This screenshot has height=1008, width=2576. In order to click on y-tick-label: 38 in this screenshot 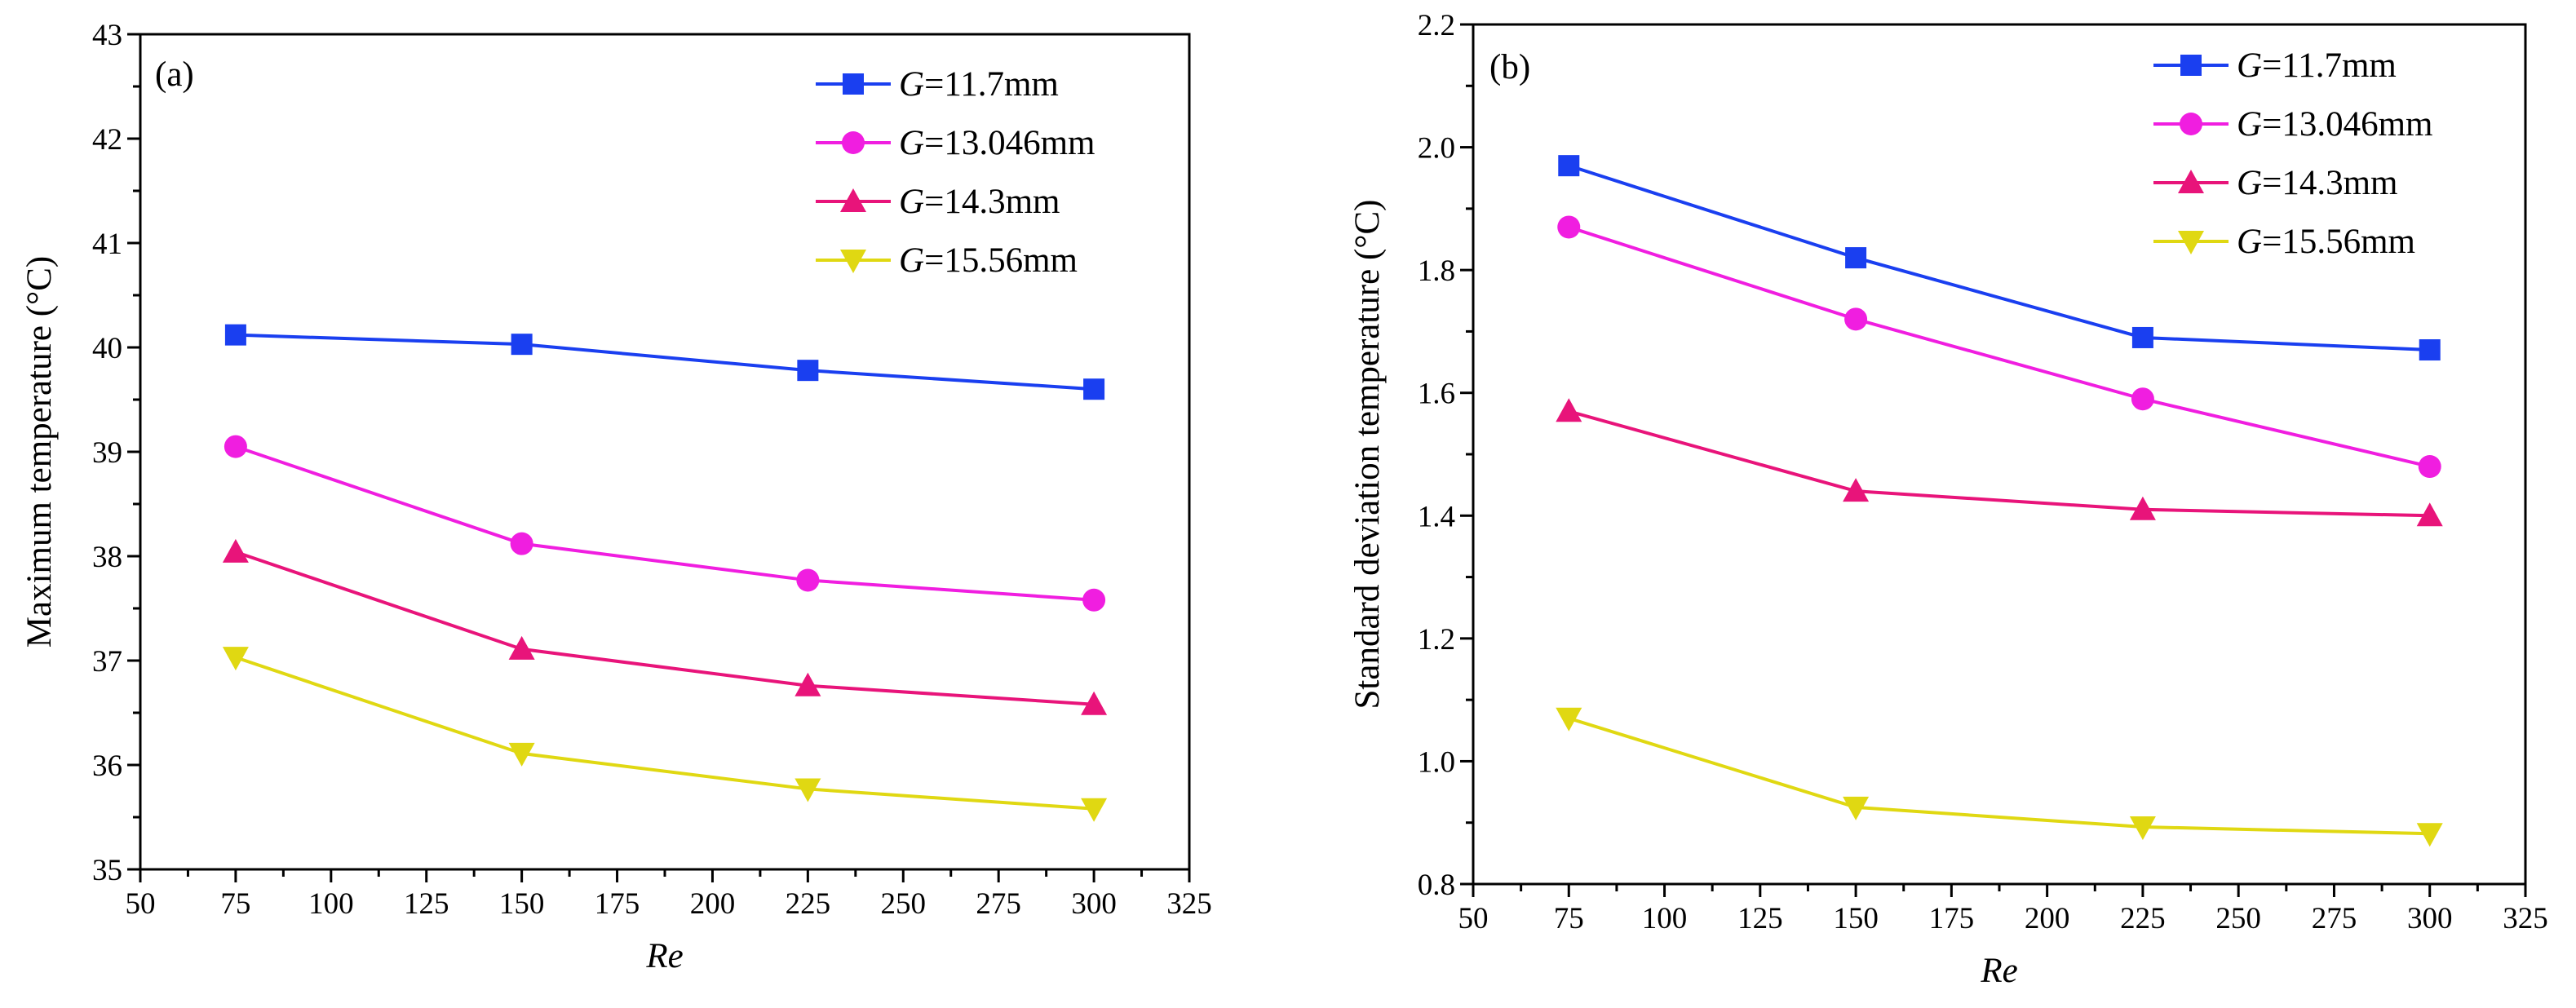, I will do `click(107, 557)`.